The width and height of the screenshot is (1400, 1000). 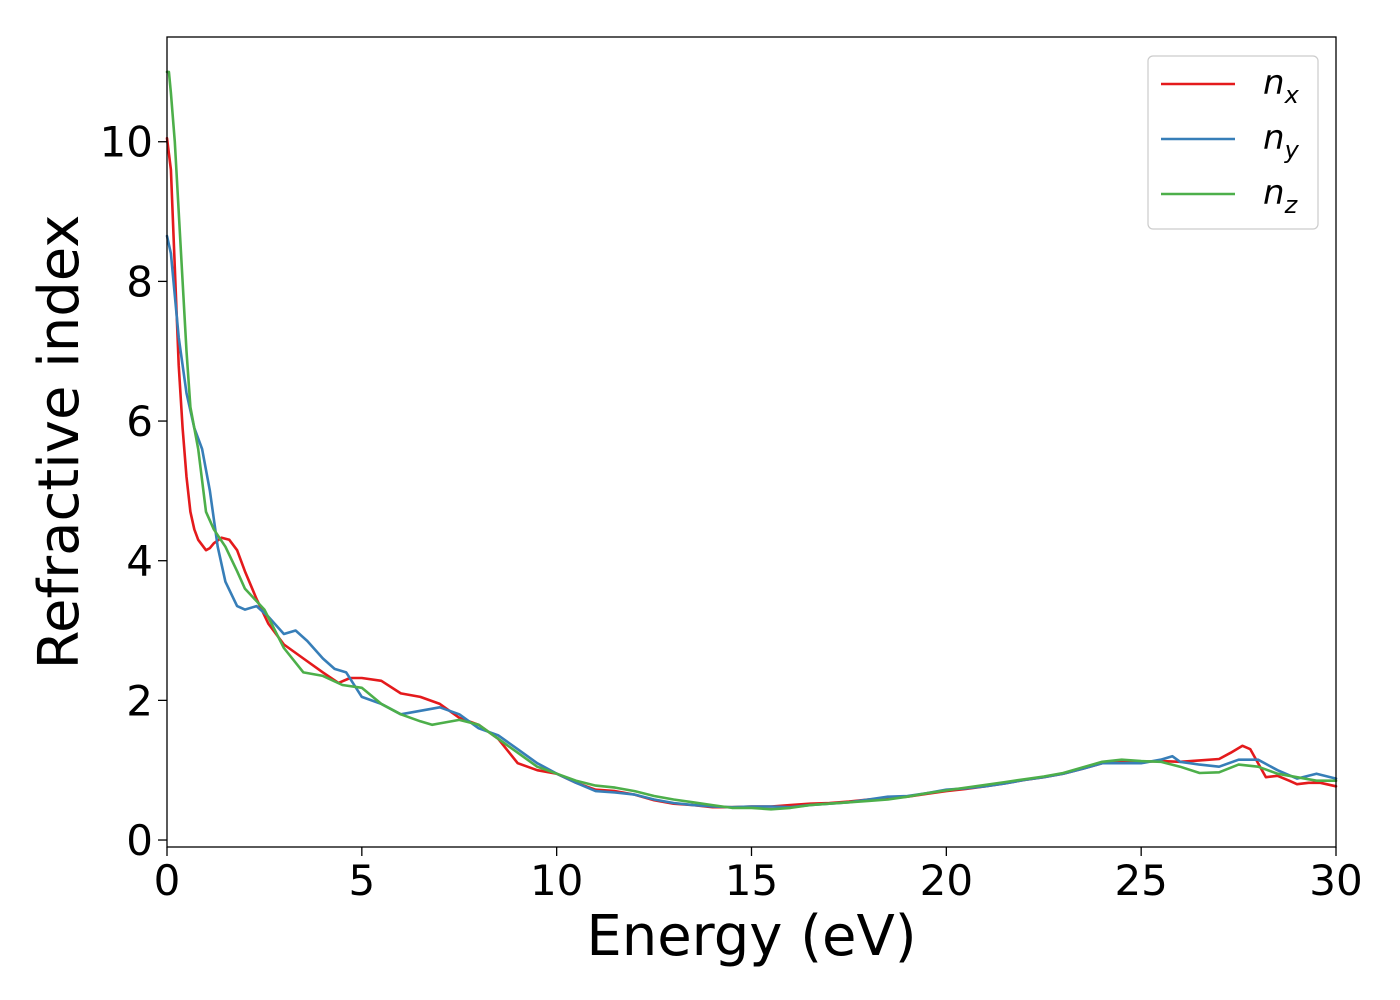 What do you see at coordinates (751, 880) in the screenshot?
I see `x-tick-label: 15` at bounding box center [751, 880].